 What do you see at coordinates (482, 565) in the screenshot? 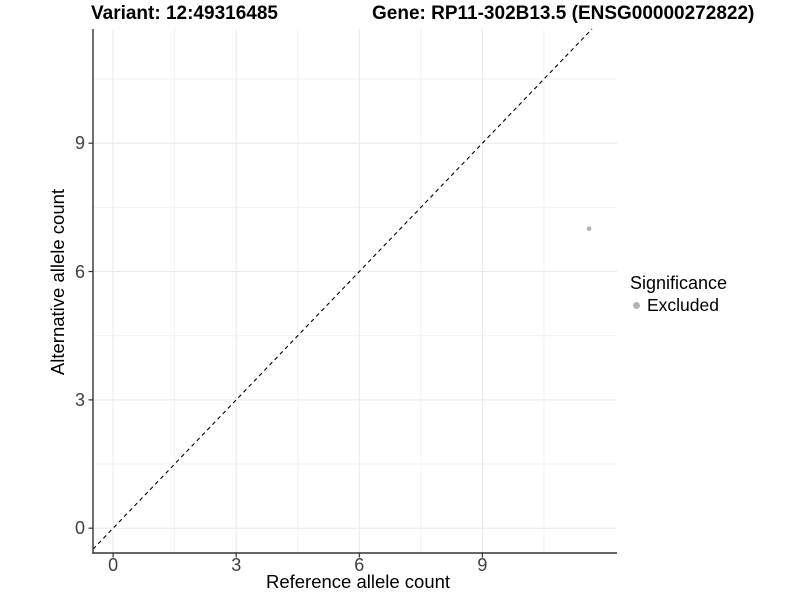
I see `x-tick-label: 9` at bounding box center [482, 565].